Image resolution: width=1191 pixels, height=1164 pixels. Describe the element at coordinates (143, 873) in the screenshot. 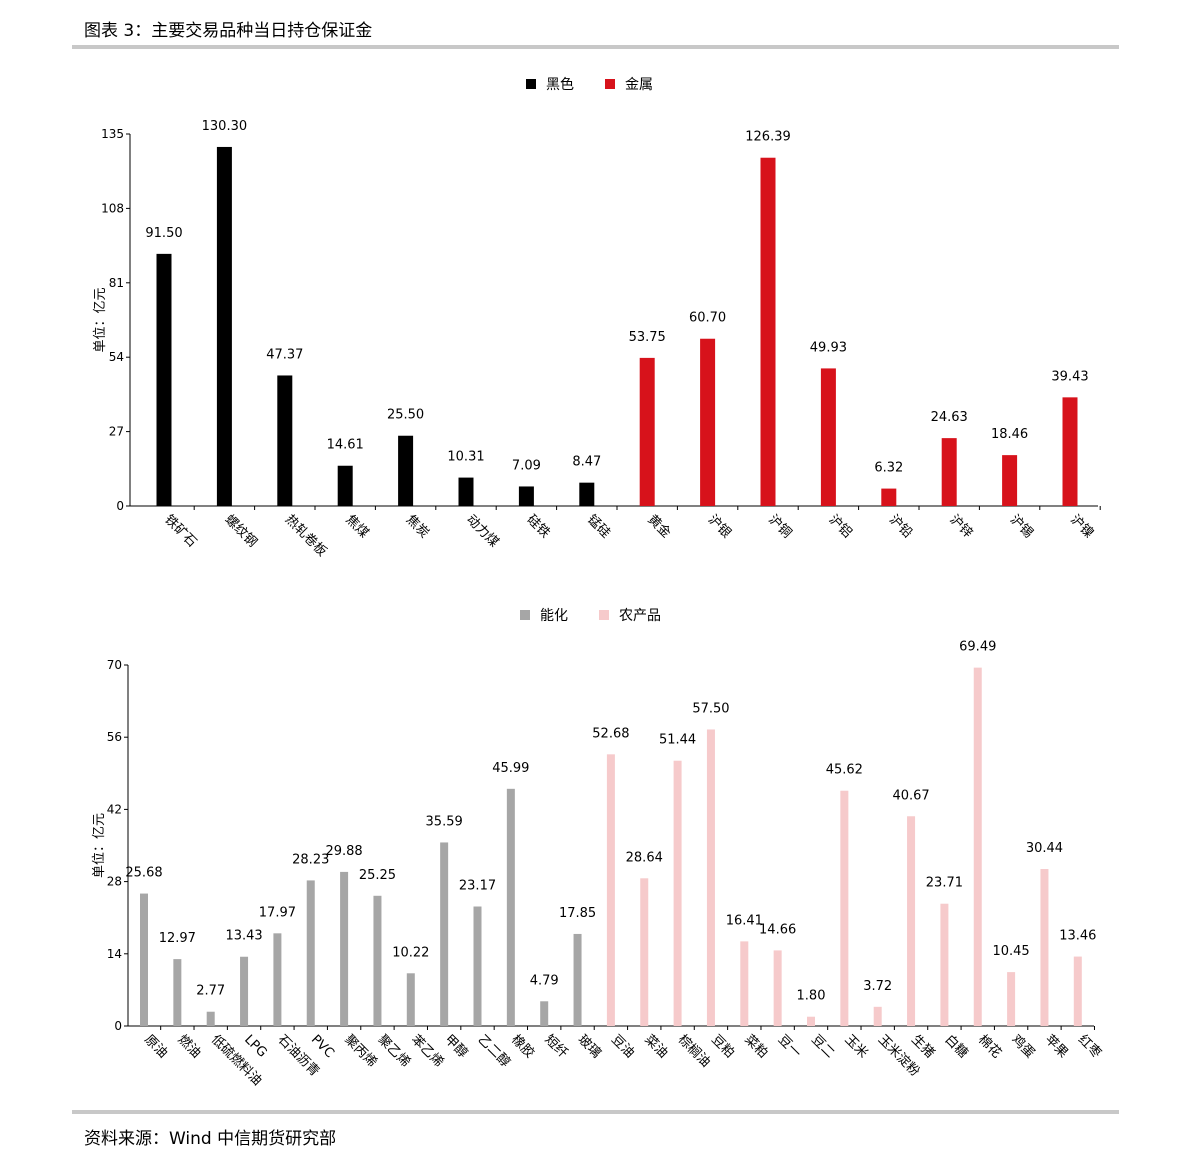

I see `data-label: 25.68` at that location.